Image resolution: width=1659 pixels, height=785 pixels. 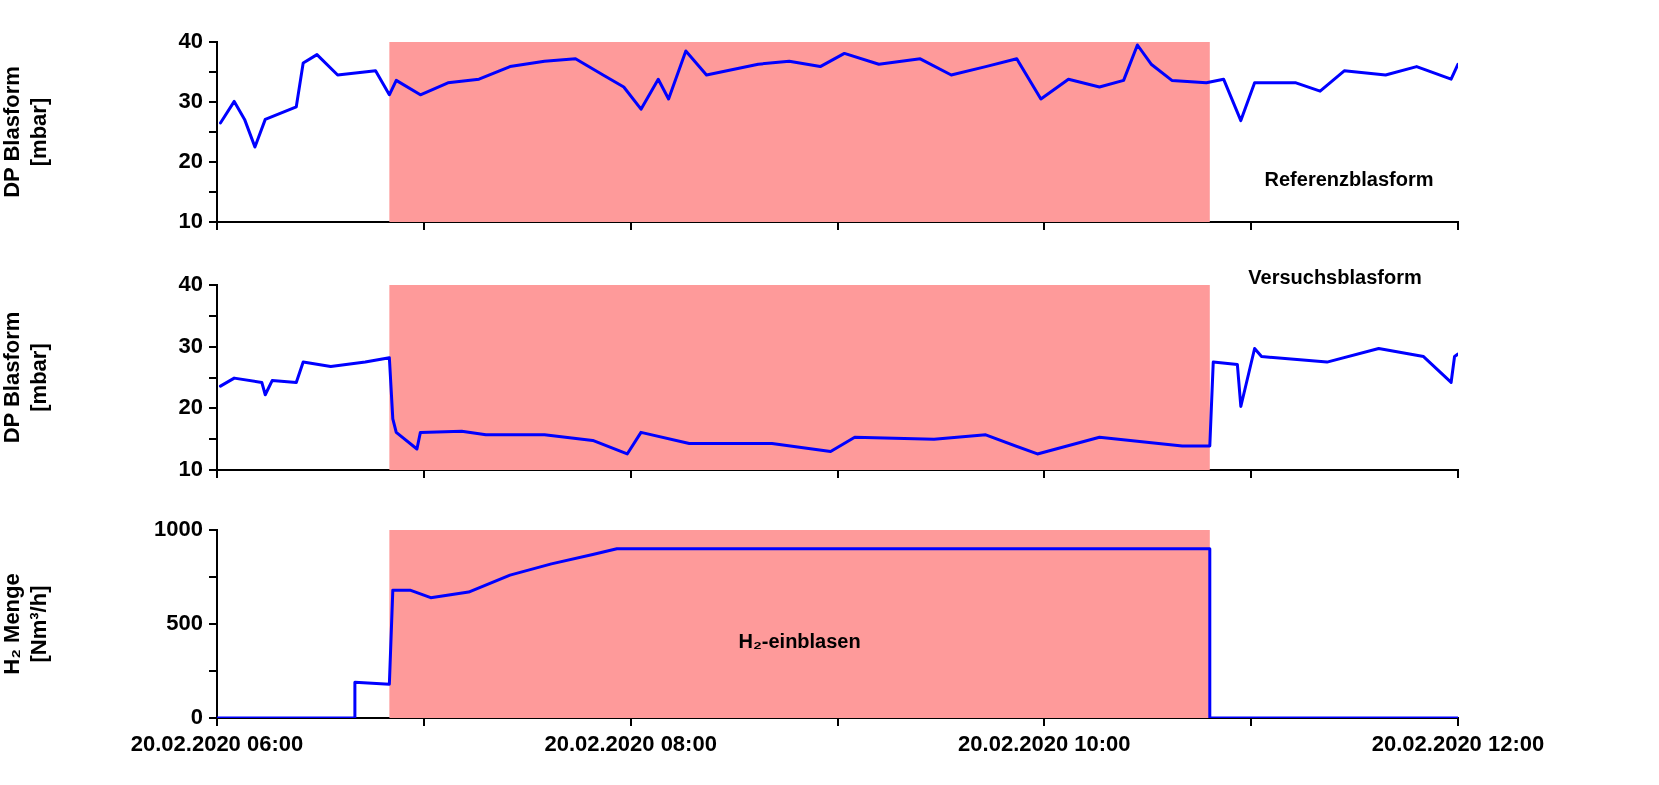 What do you see at coordinates (1349, 178) in the screenshot?
I see `text: Referenzblasform` at bounding box center [1349, 178].